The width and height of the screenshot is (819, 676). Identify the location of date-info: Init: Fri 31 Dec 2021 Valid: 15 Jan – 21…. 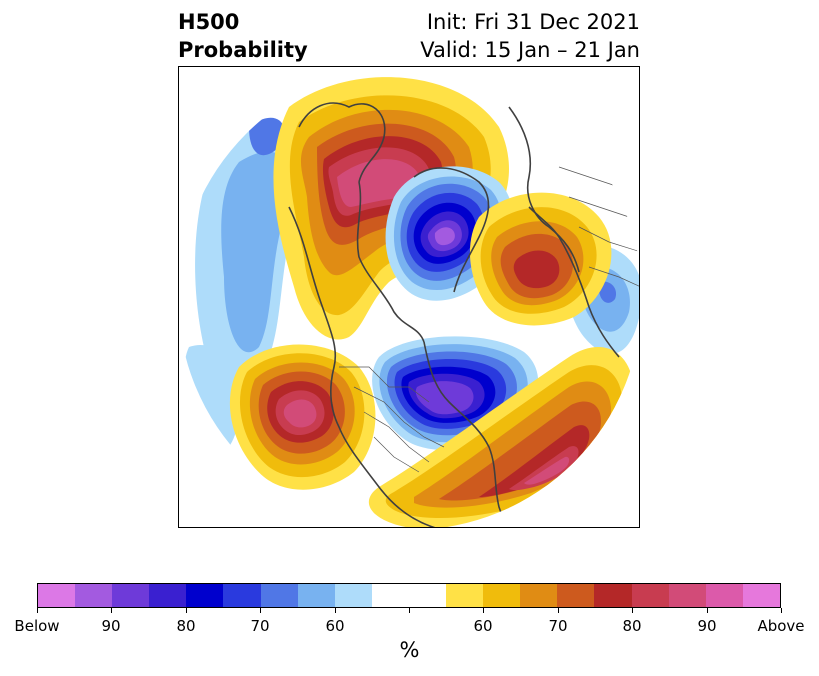
(530, 36).